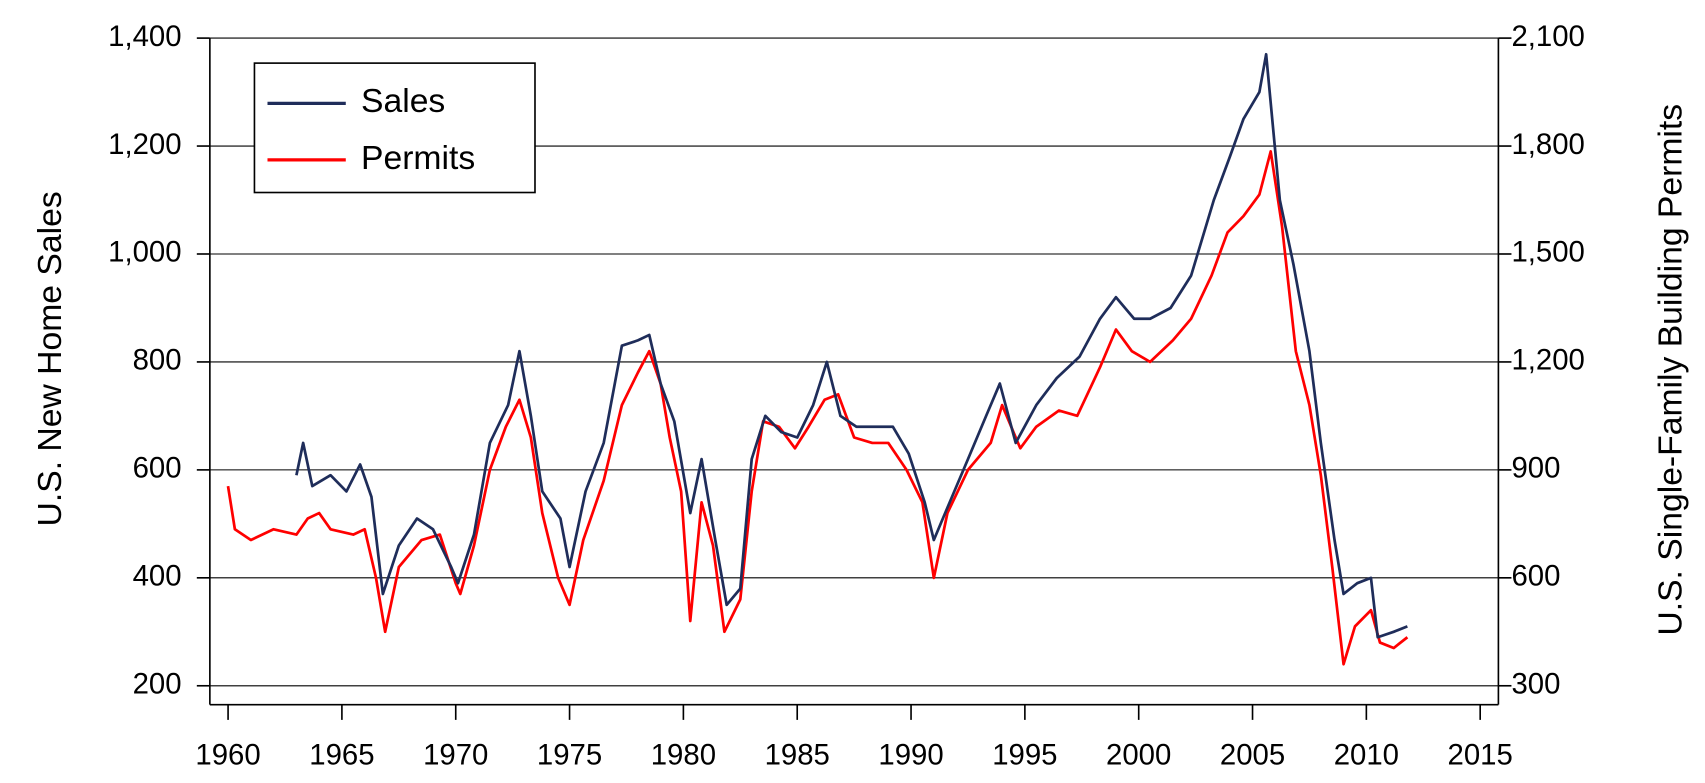 This screenshot has height=783, width=1705. What do you see at coordinates (1547, 144) in the screenshot?
I see `y2-tick-label: 1,800` at bounding box center [1547, 144].